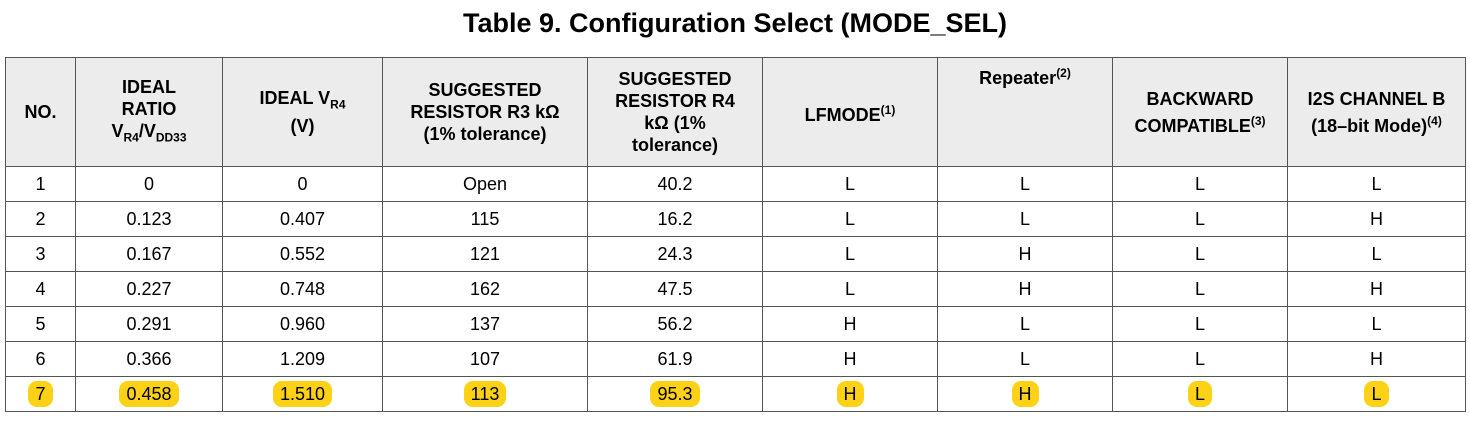 The height and width of the screenshot is (432, 1470). What do you see at coordinates (302, 254) in the screenshot?
I see `table-cell: 0.552` at bounding box center [302, 254].